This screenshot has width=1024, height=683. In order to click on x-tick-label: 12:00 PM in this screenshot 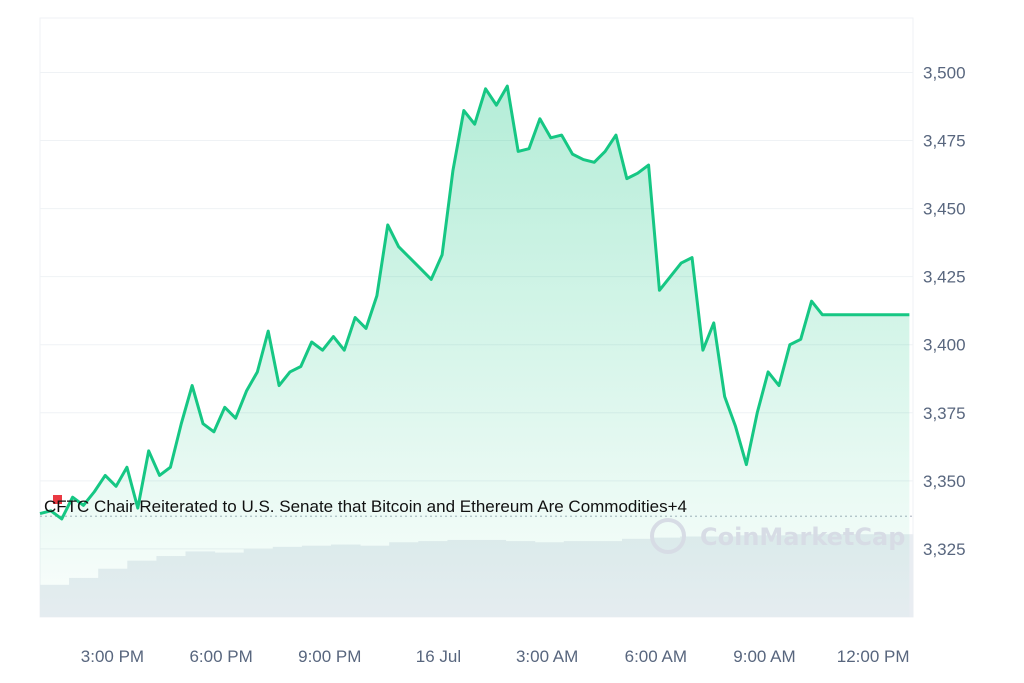, I will do `click(873, 656)`.